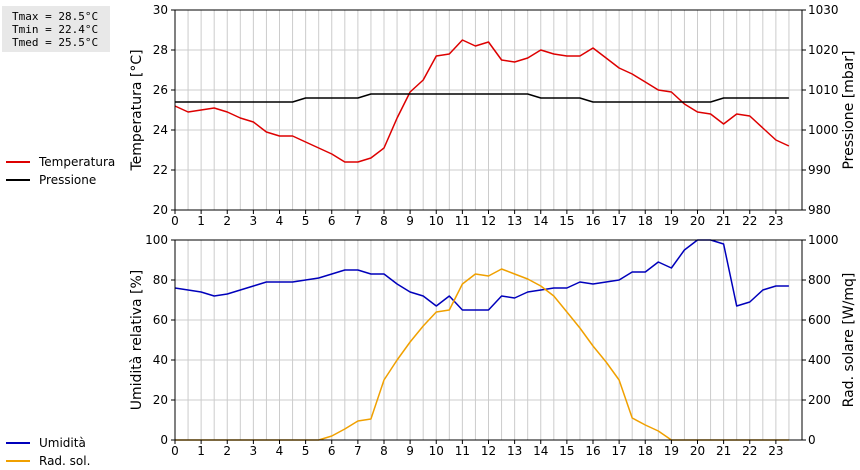 This screenshot has height=470, width=860. Describe the element at coordinates (819, 210) in the screenshot. I see `y-tick-label-right: 980` at that location.